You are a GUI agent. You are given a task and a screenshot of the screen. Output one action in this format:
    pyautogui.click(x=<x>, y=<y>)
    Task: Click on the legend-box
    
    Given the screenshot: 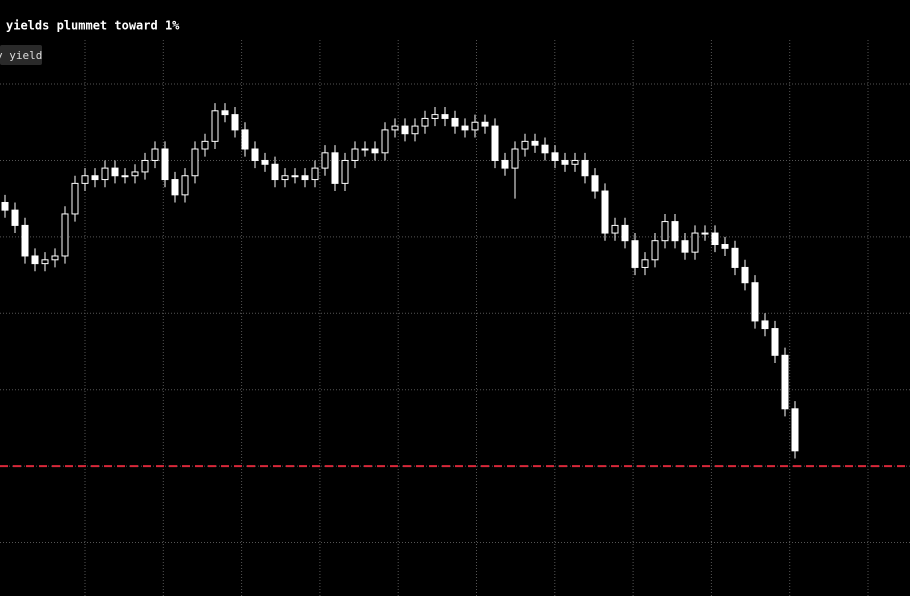 What is the action you would take?
    pyautogui.click(x=21, y=55)
    